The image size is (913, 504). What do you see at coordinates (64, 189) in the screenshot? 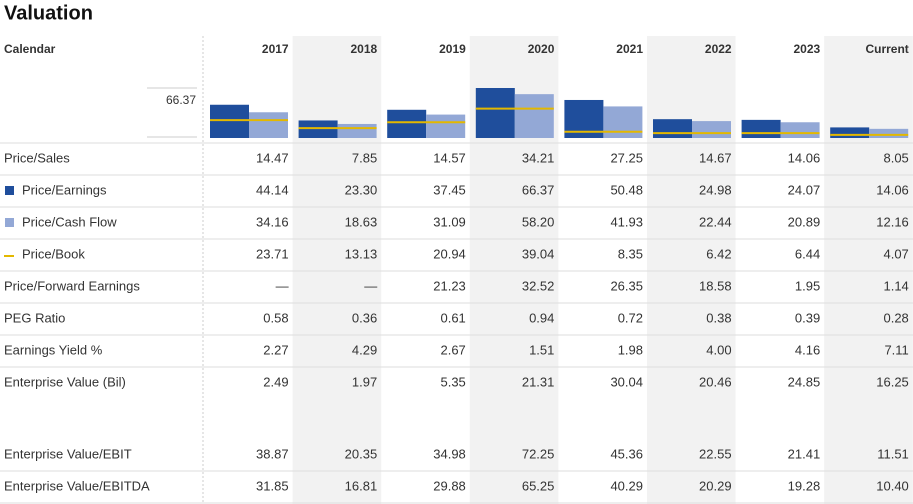
I see `row-label: Price/Earnings` at bounding box center [64, 189].